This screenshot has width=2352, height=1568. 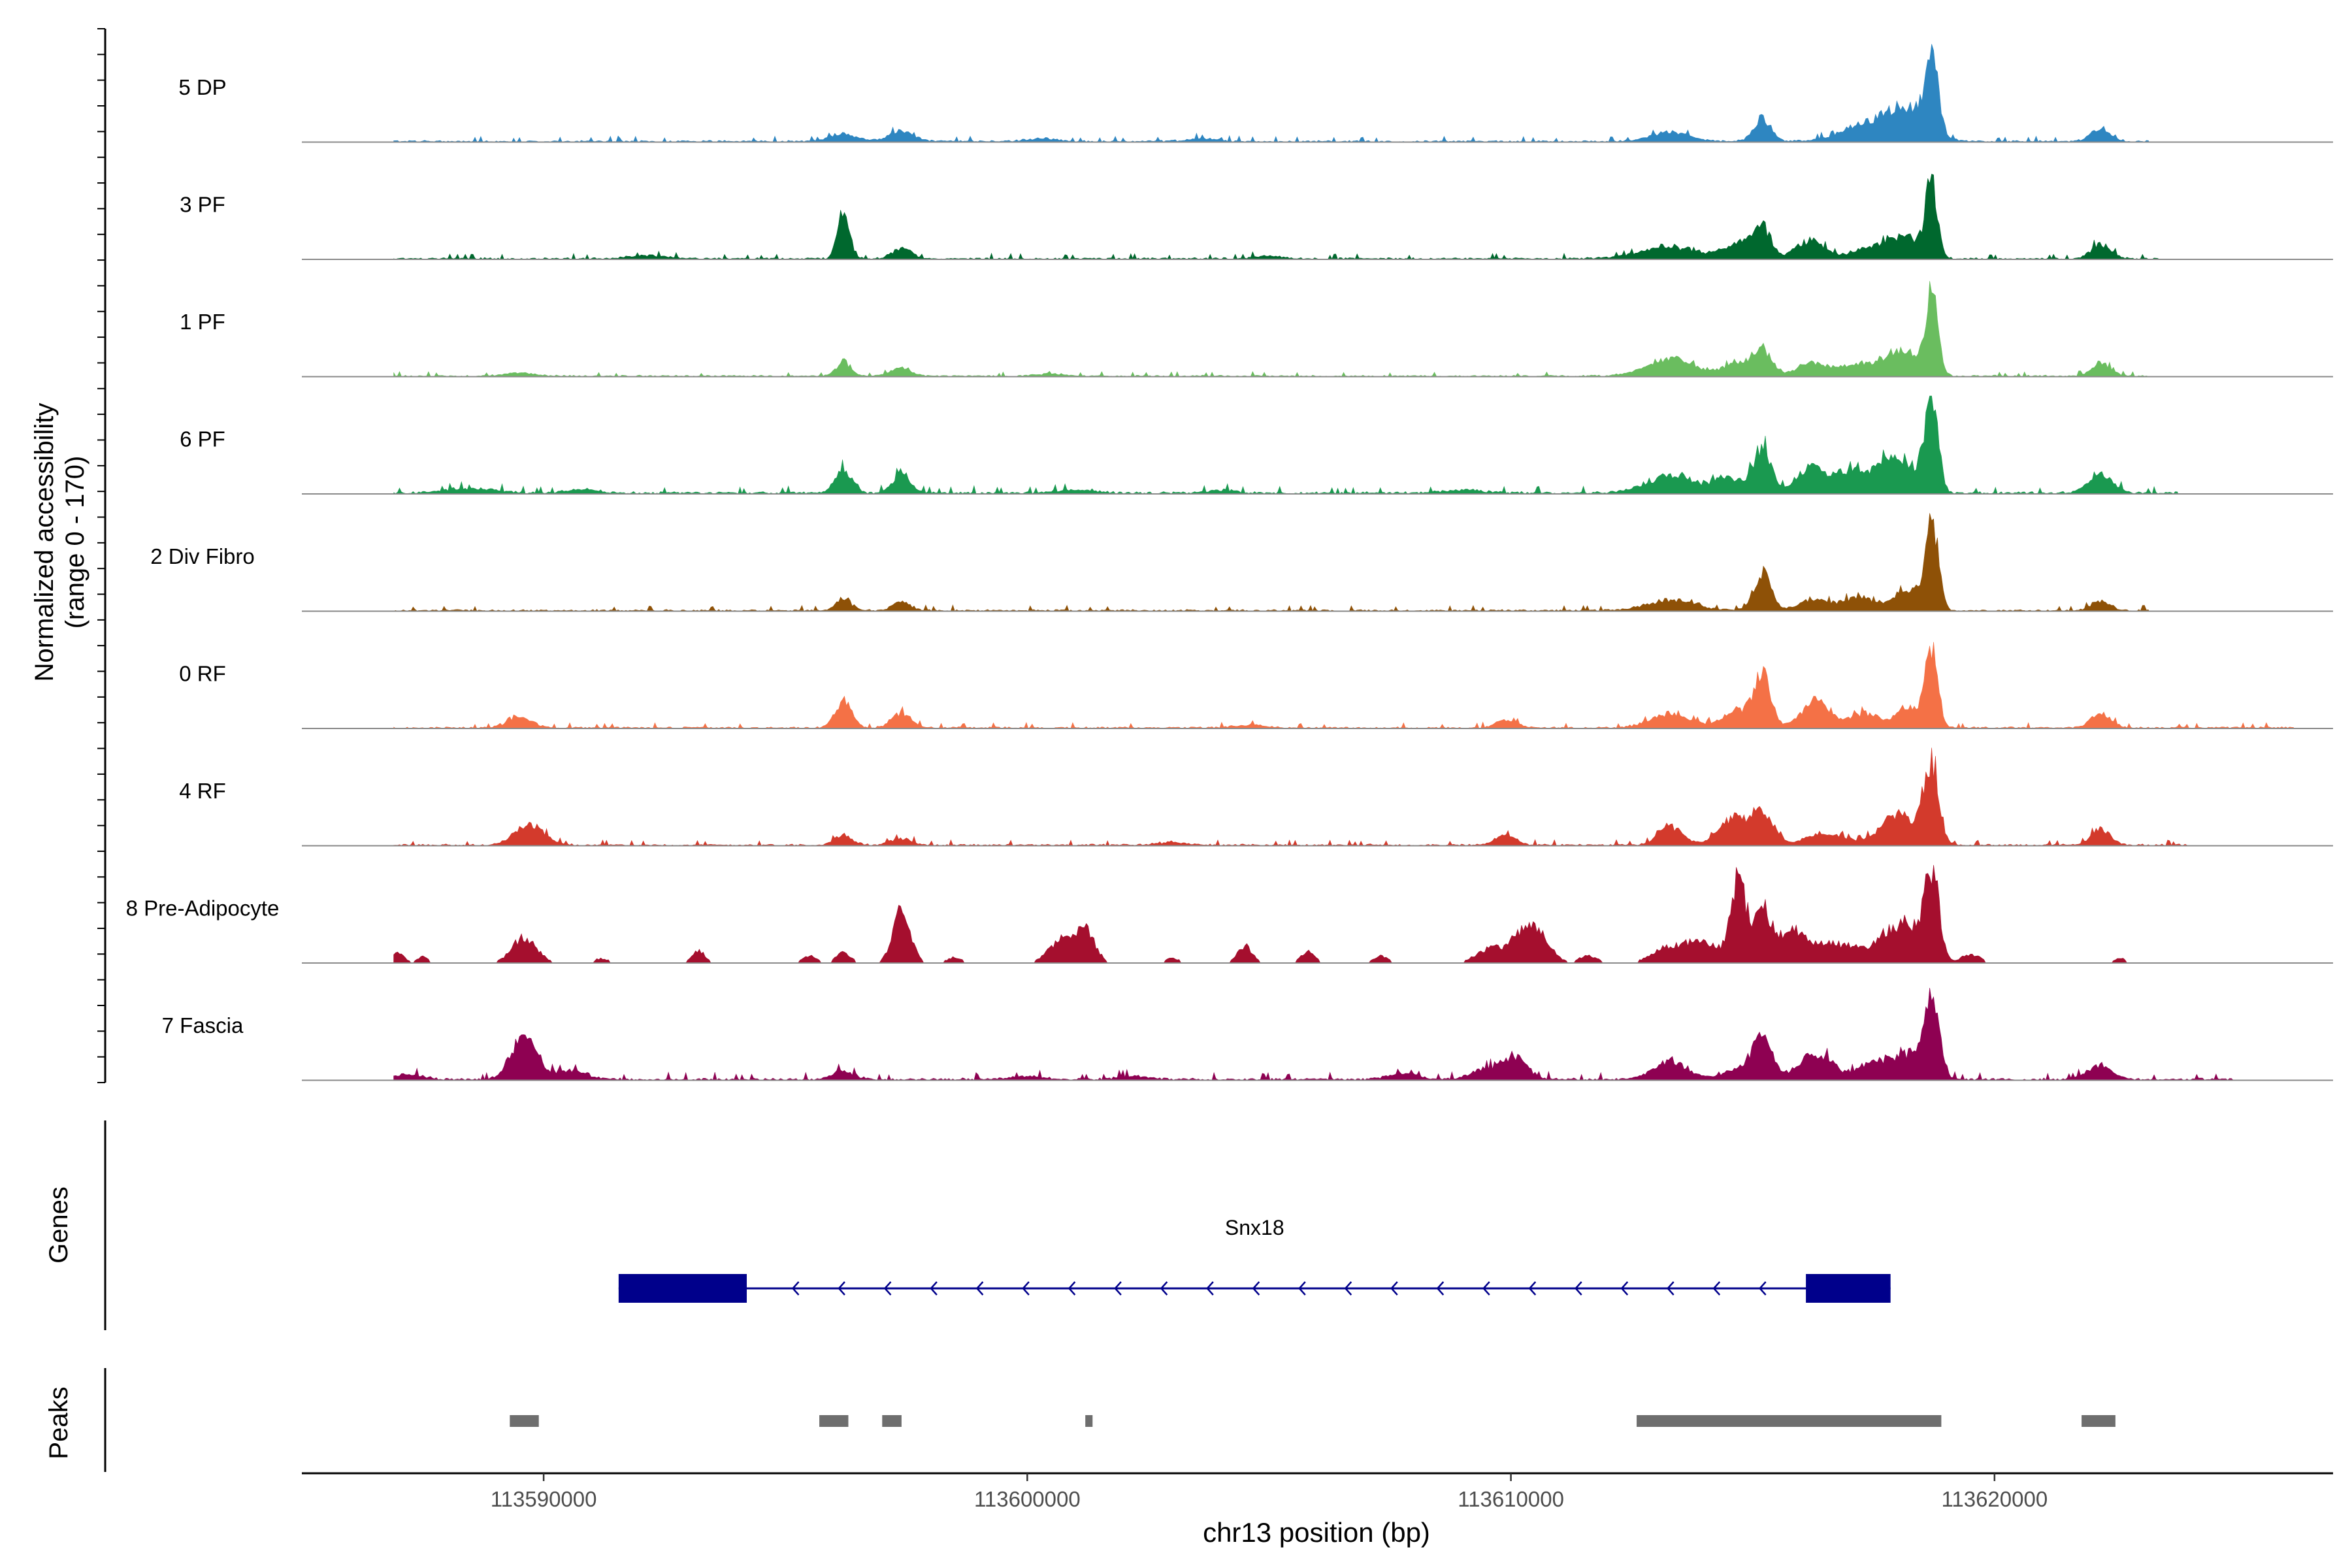 I want to click on coverage-track: 5 DP, so click(x=1255, y=93).